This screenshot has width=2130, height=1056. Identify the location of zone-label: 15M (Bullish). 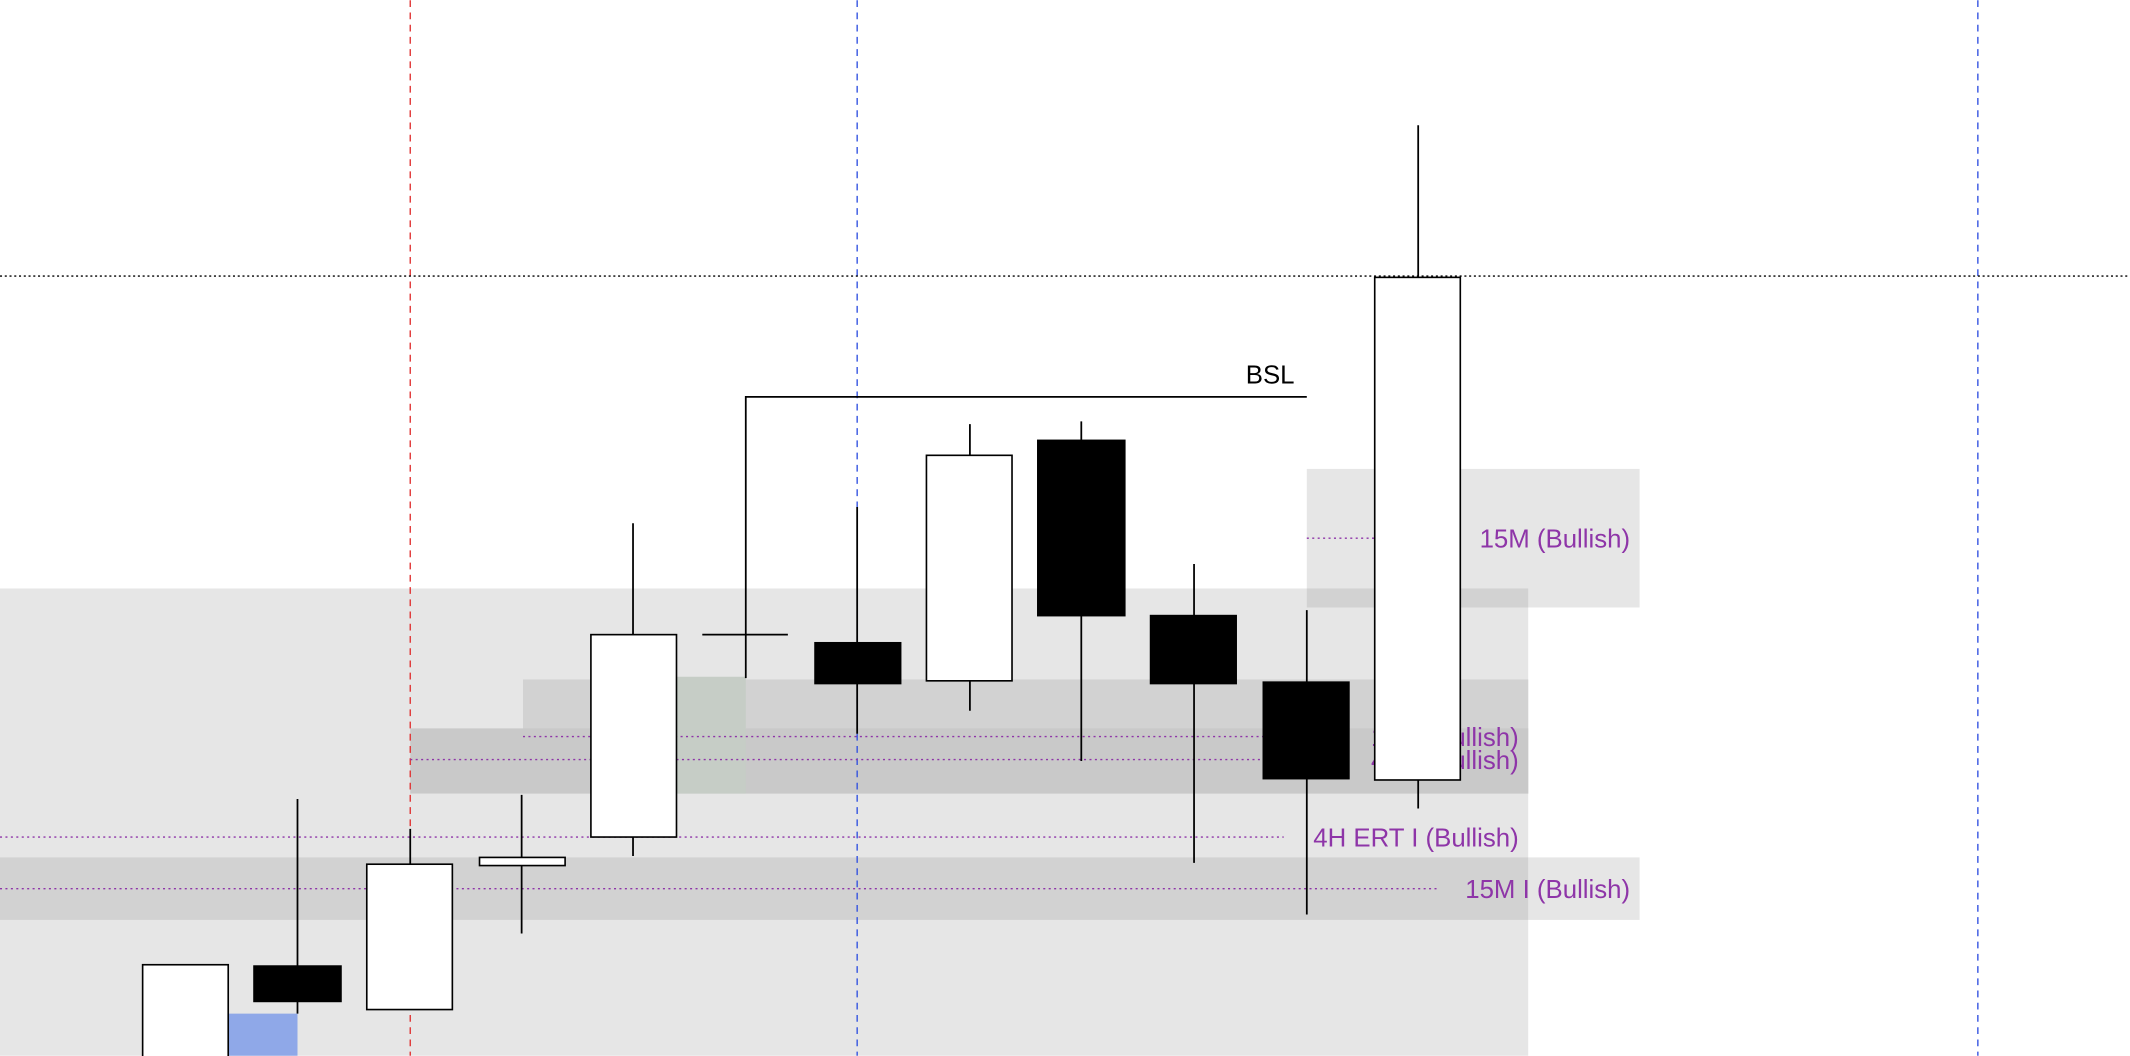
(1555, 540).